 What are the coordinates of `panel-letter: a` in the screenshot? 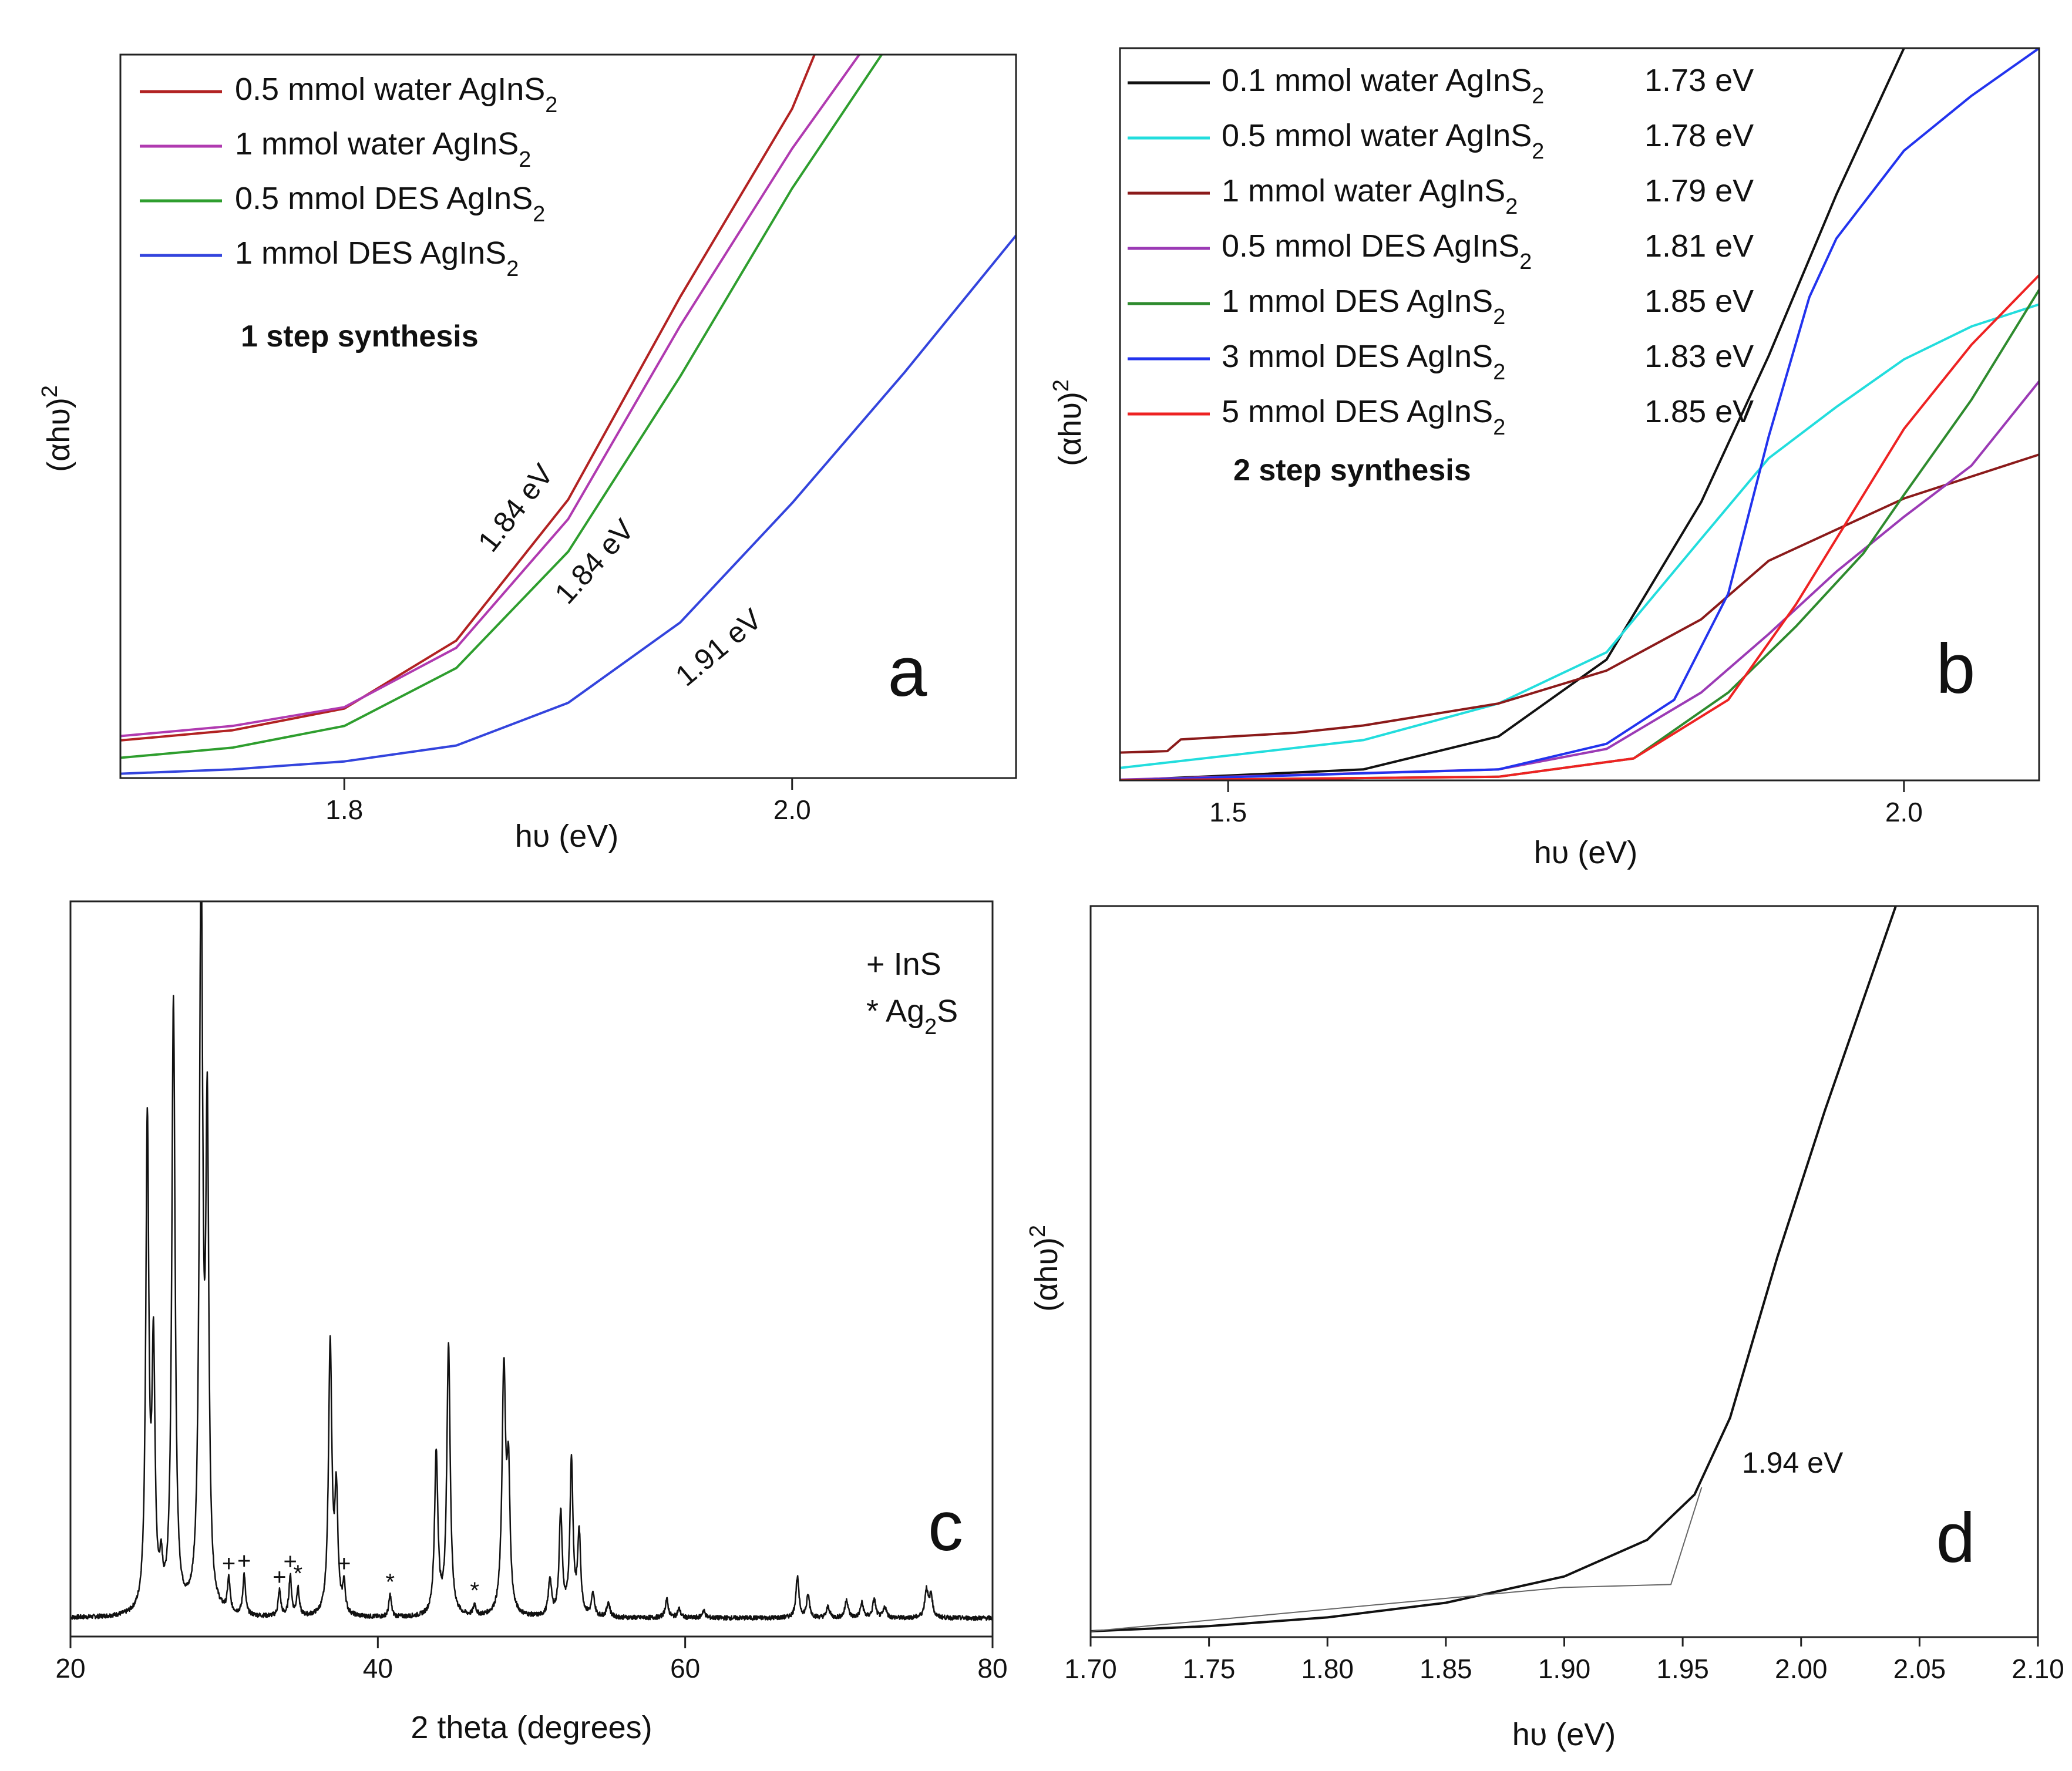 It's located at (907, 671).